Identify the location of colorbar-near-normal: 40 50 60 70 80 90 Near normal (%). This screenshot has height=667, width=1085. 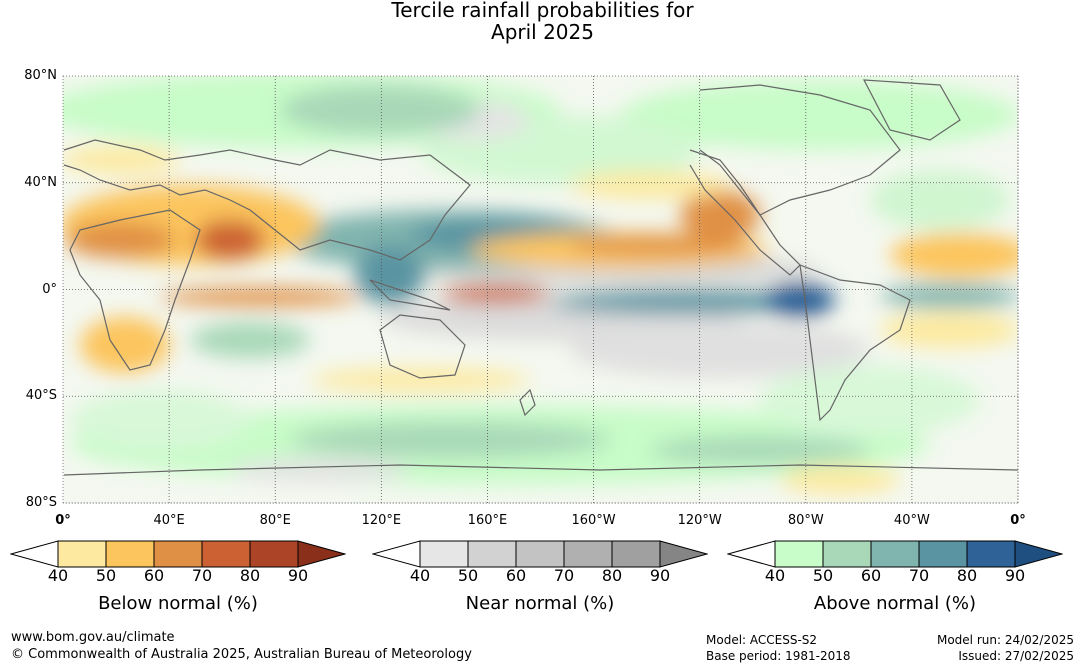
(540, 580).